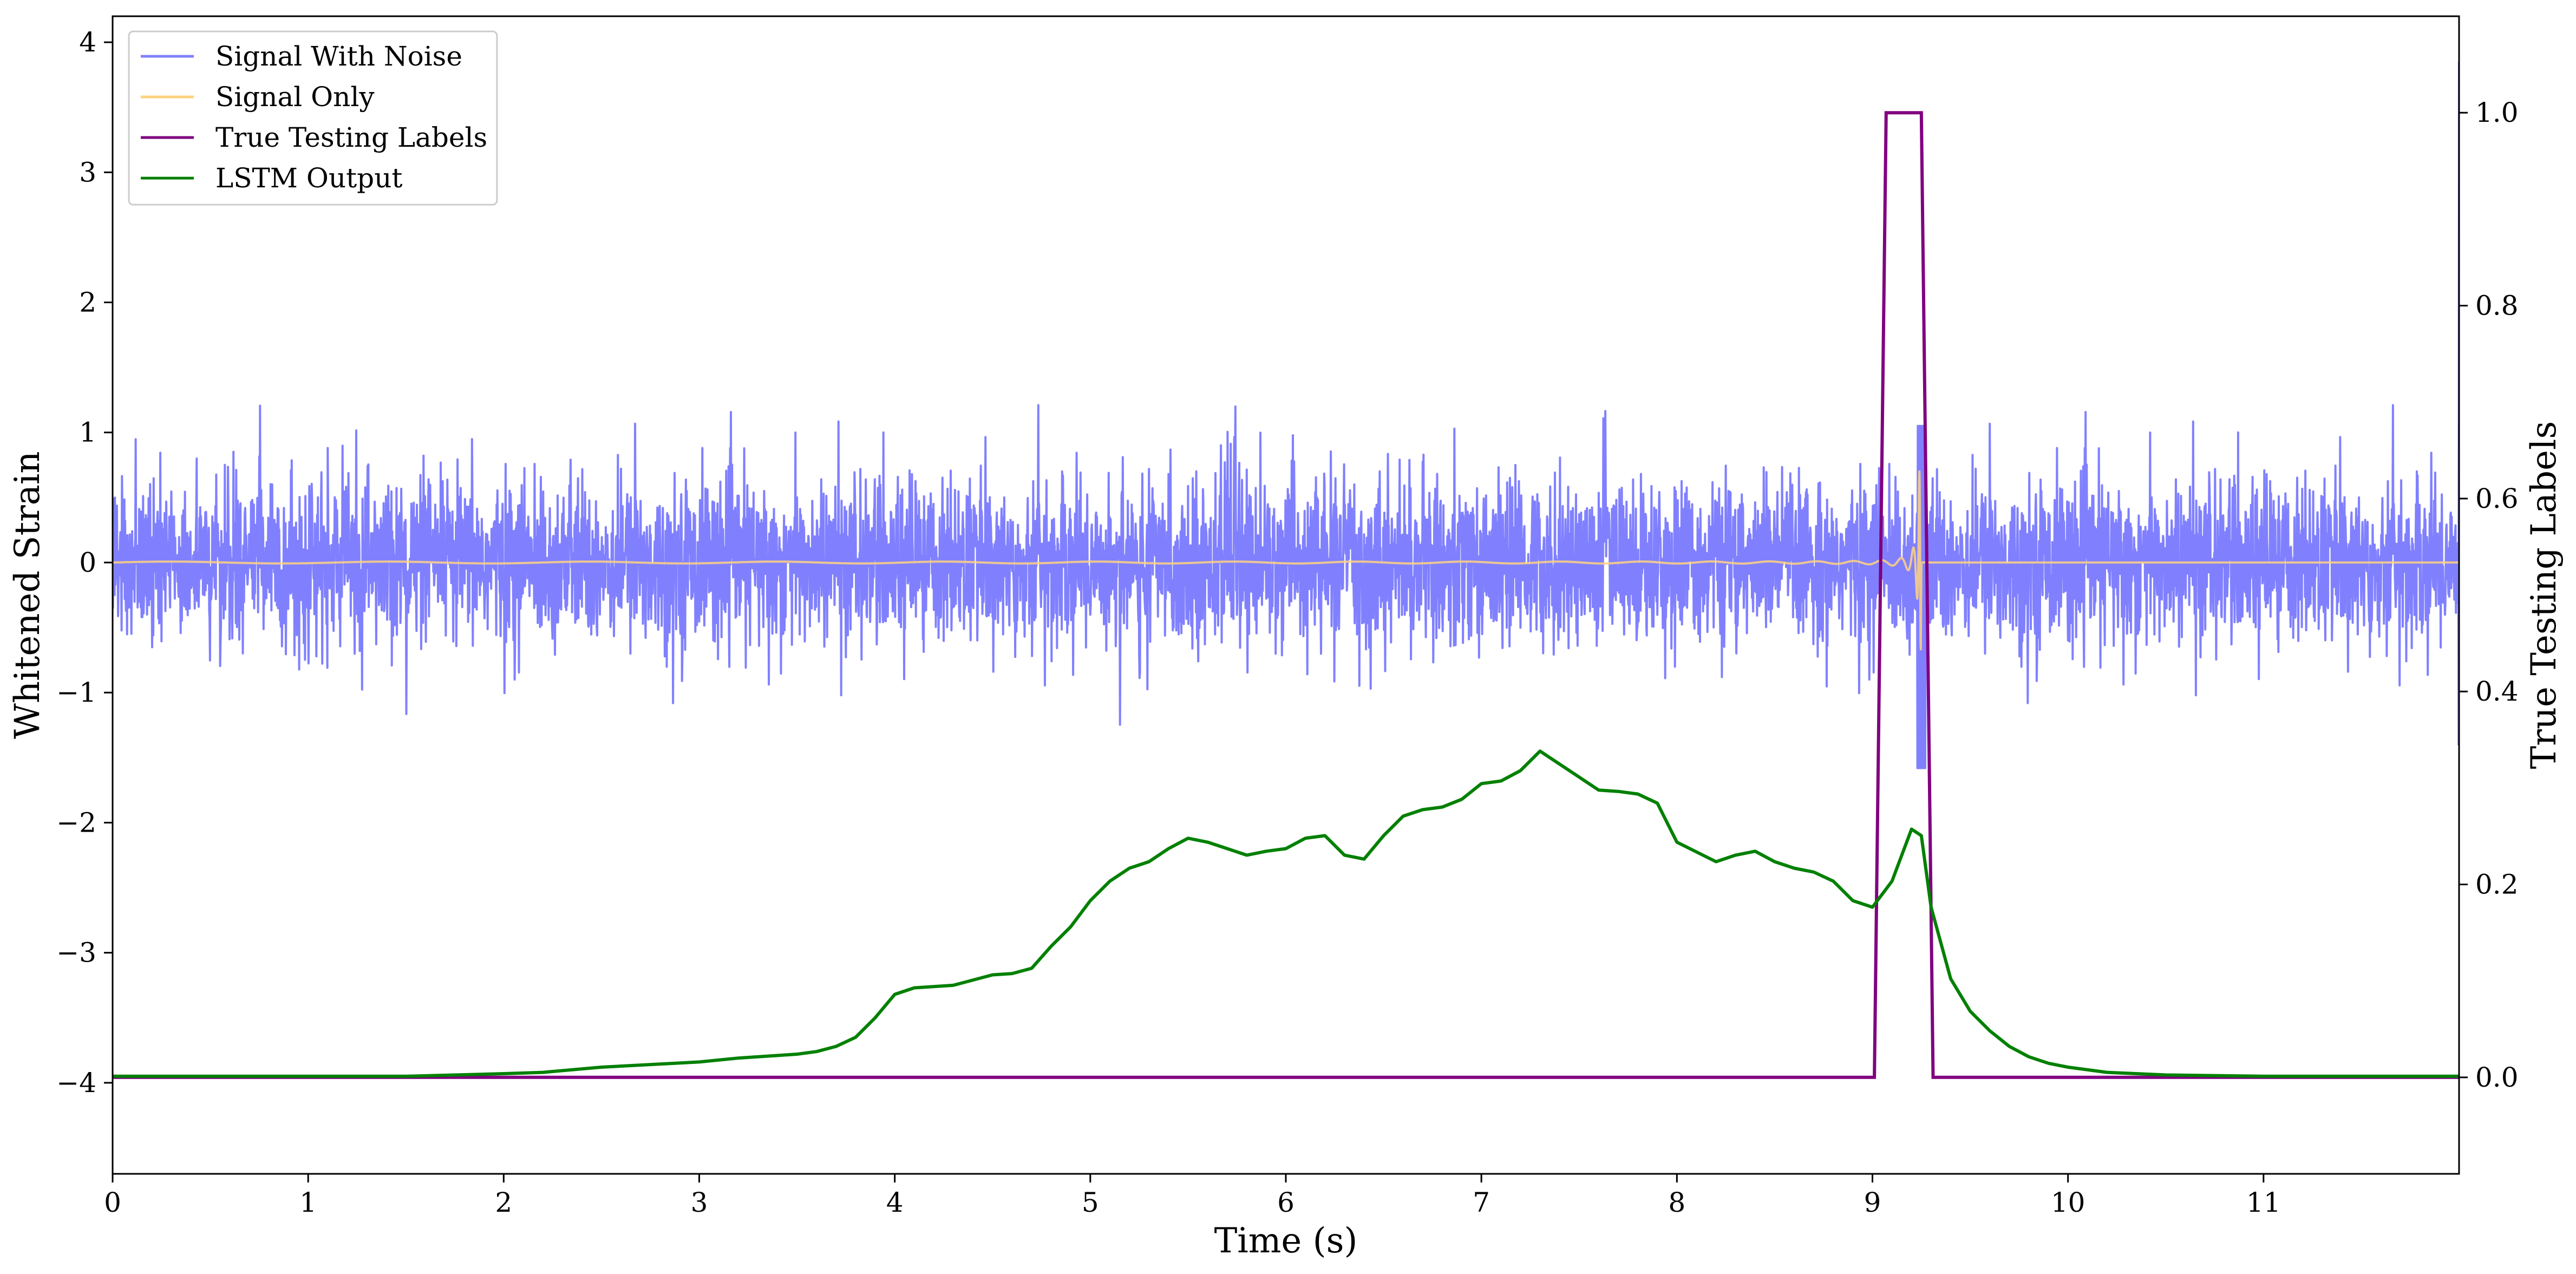 The height and width of the screenshot is (1274, 2576). What do you see at coordinates (1286, 560) in the screenshot?
I see `series-line-signal-only` at bounding box center [1286, 560].